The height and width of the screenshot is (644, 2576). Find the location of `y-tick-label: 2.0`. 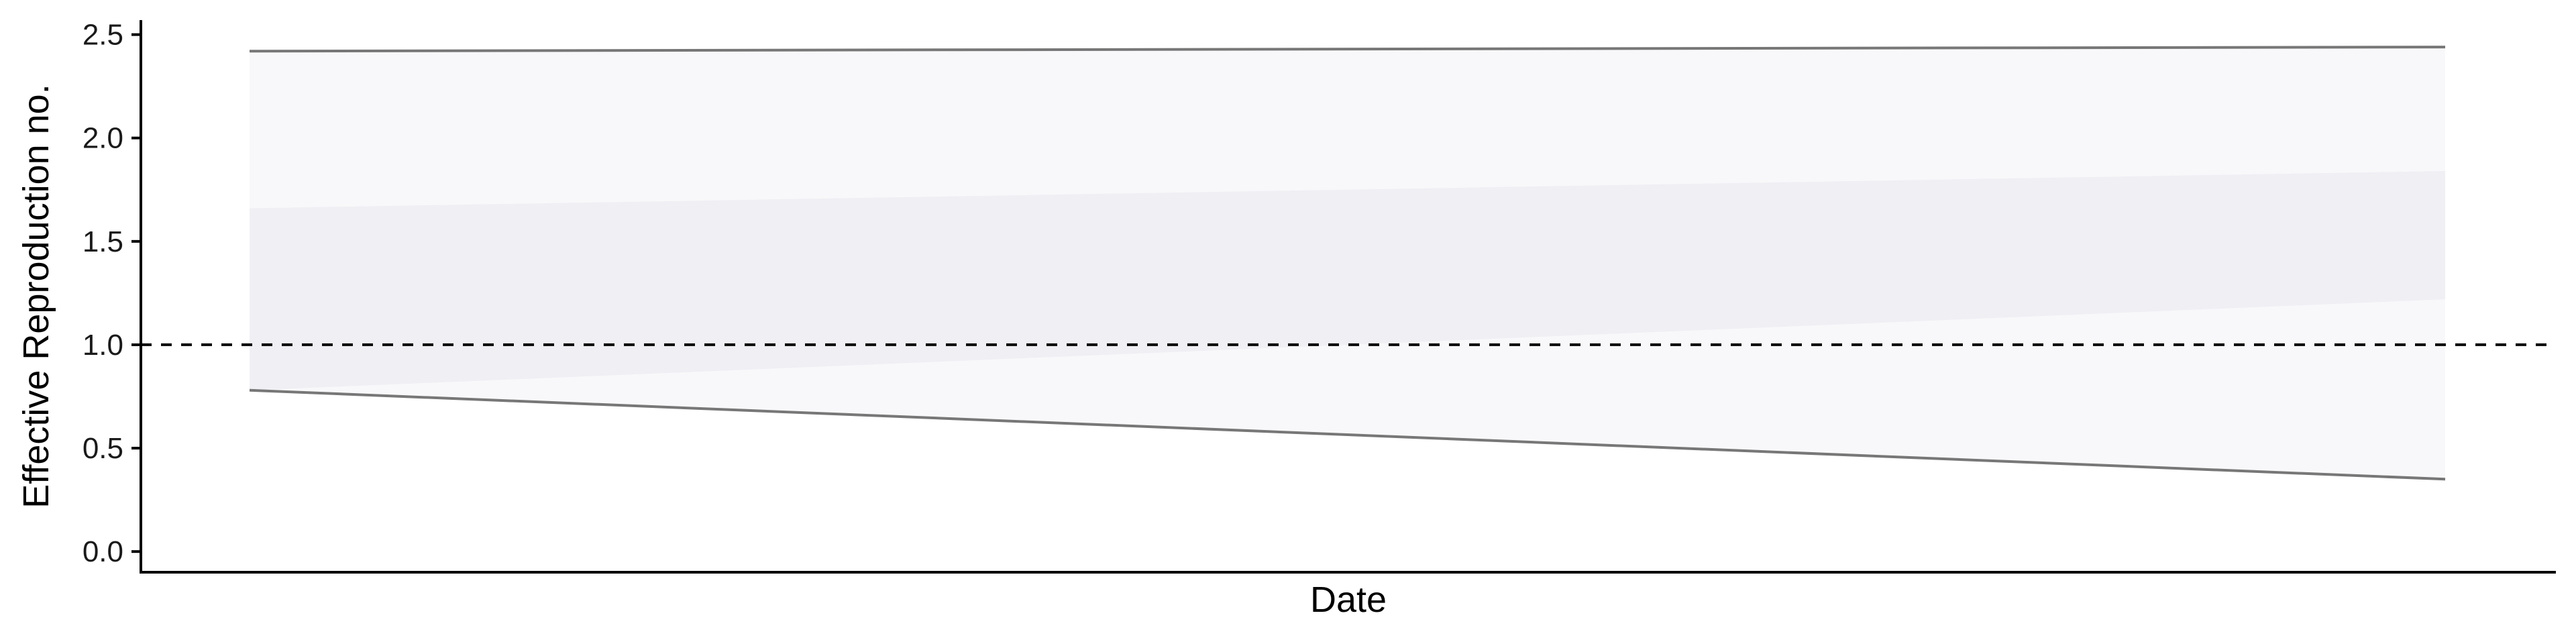

y-tick-label: 2.0 is located at coordinates (103, 138).